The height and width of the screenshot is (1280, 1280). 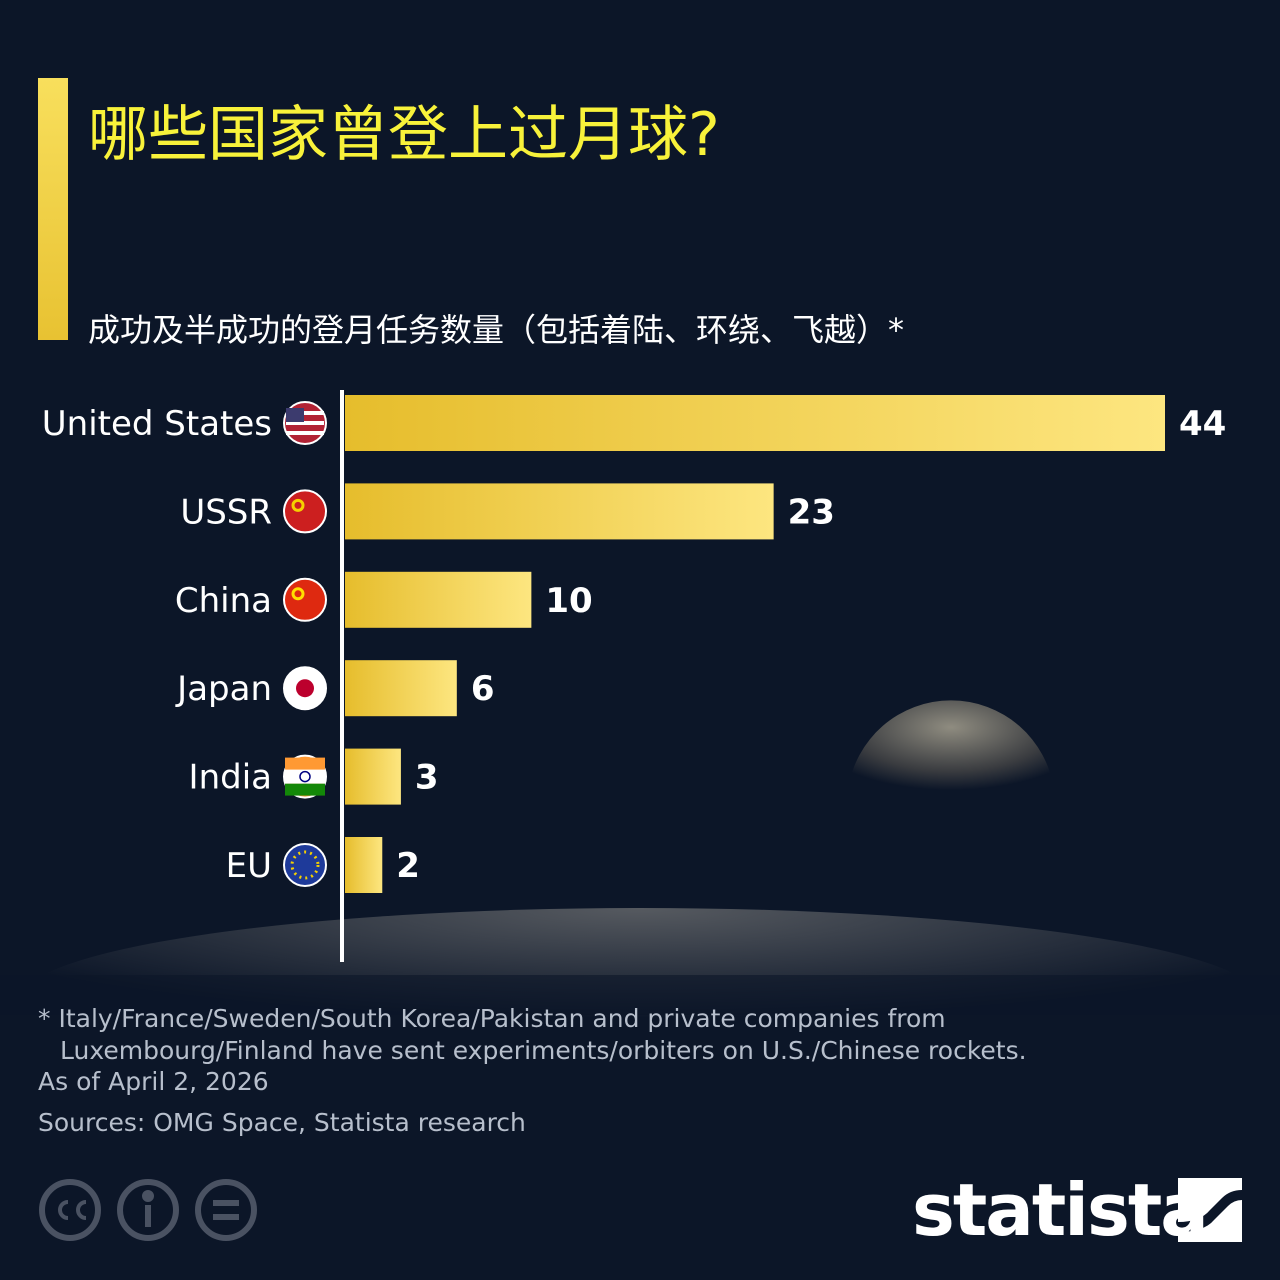 What do you see at coordinates (568, 601) in the screenshot?
I see `value-label: 10` at bounding box center [568, 601].